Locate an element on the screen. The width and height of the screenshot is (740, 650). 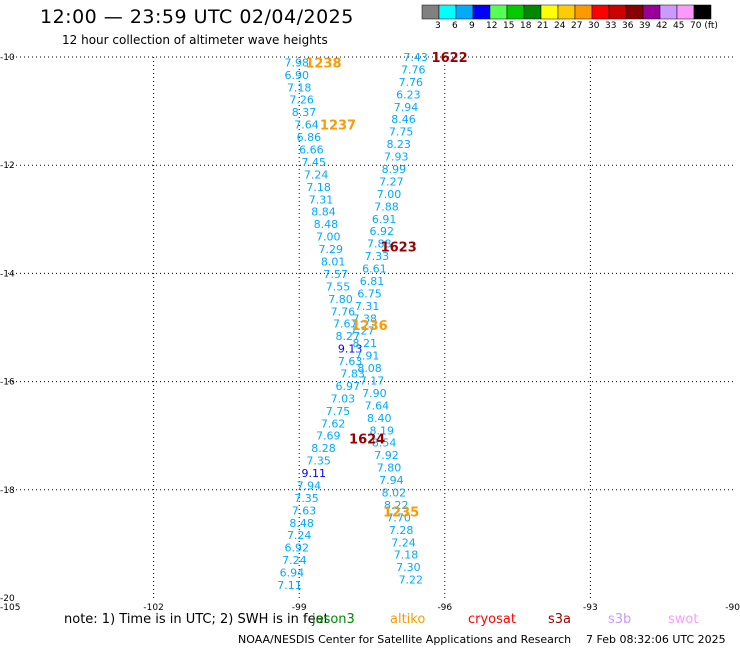
pass-time-label: 1623 is located at coordinates (399, 247).